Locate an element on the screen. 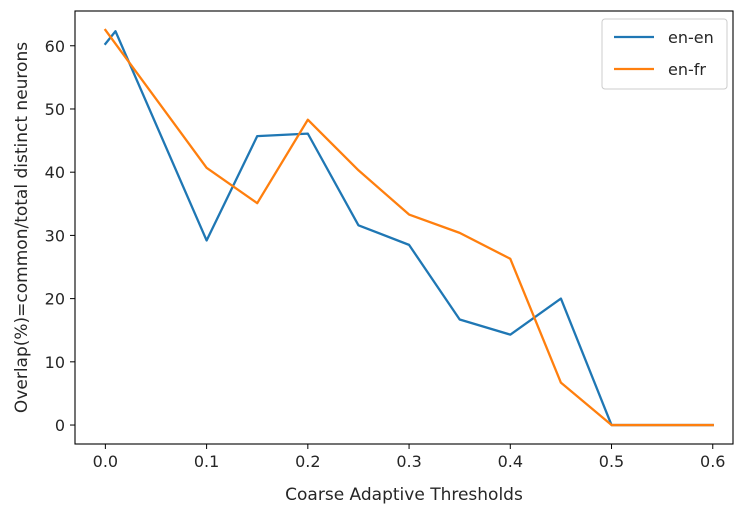 The image size is (736, 506). x-tick-label: 0.1 is located at coordinates (206, 461).